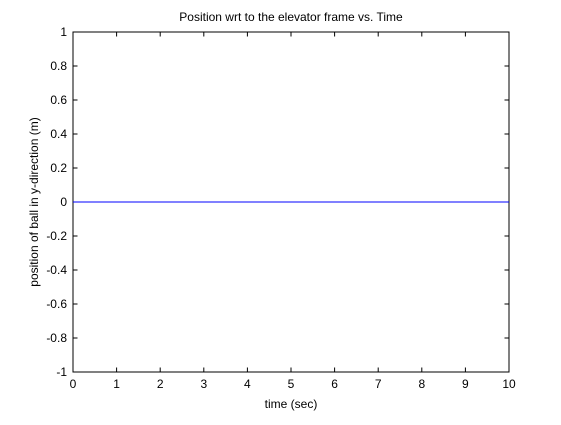 The image size is (561, 425). Describe the element at coordinates (160, 384) in the screenshot. I see `x-tick-label: 2` at that location.